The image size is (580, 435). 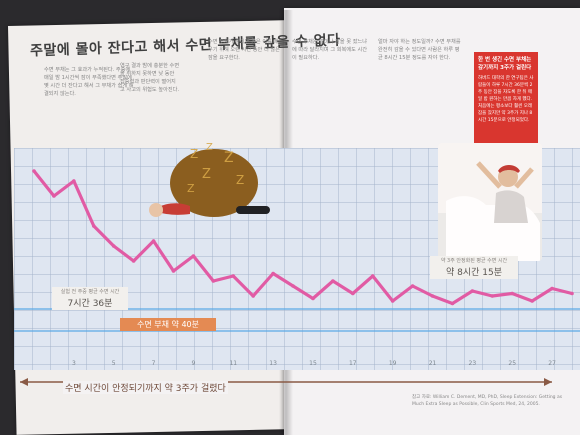 What do you see at coordinates (353, 363) in the screenshot?
I see `x-tick-label: 17` at bounding box center [353, 363].